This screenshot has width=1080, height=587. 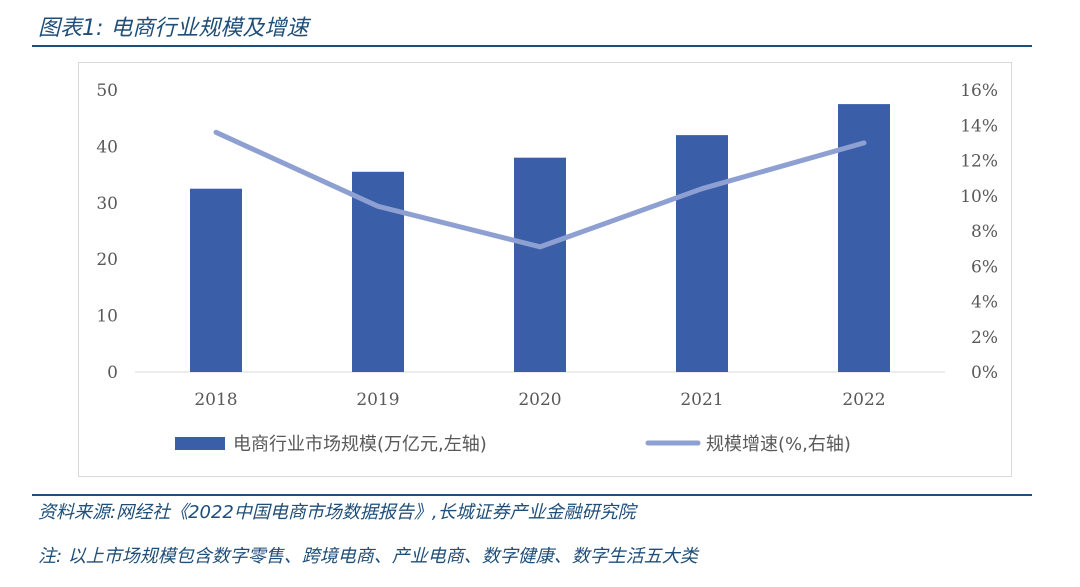 I want to click on top-rule, so click(x=532, y=46).